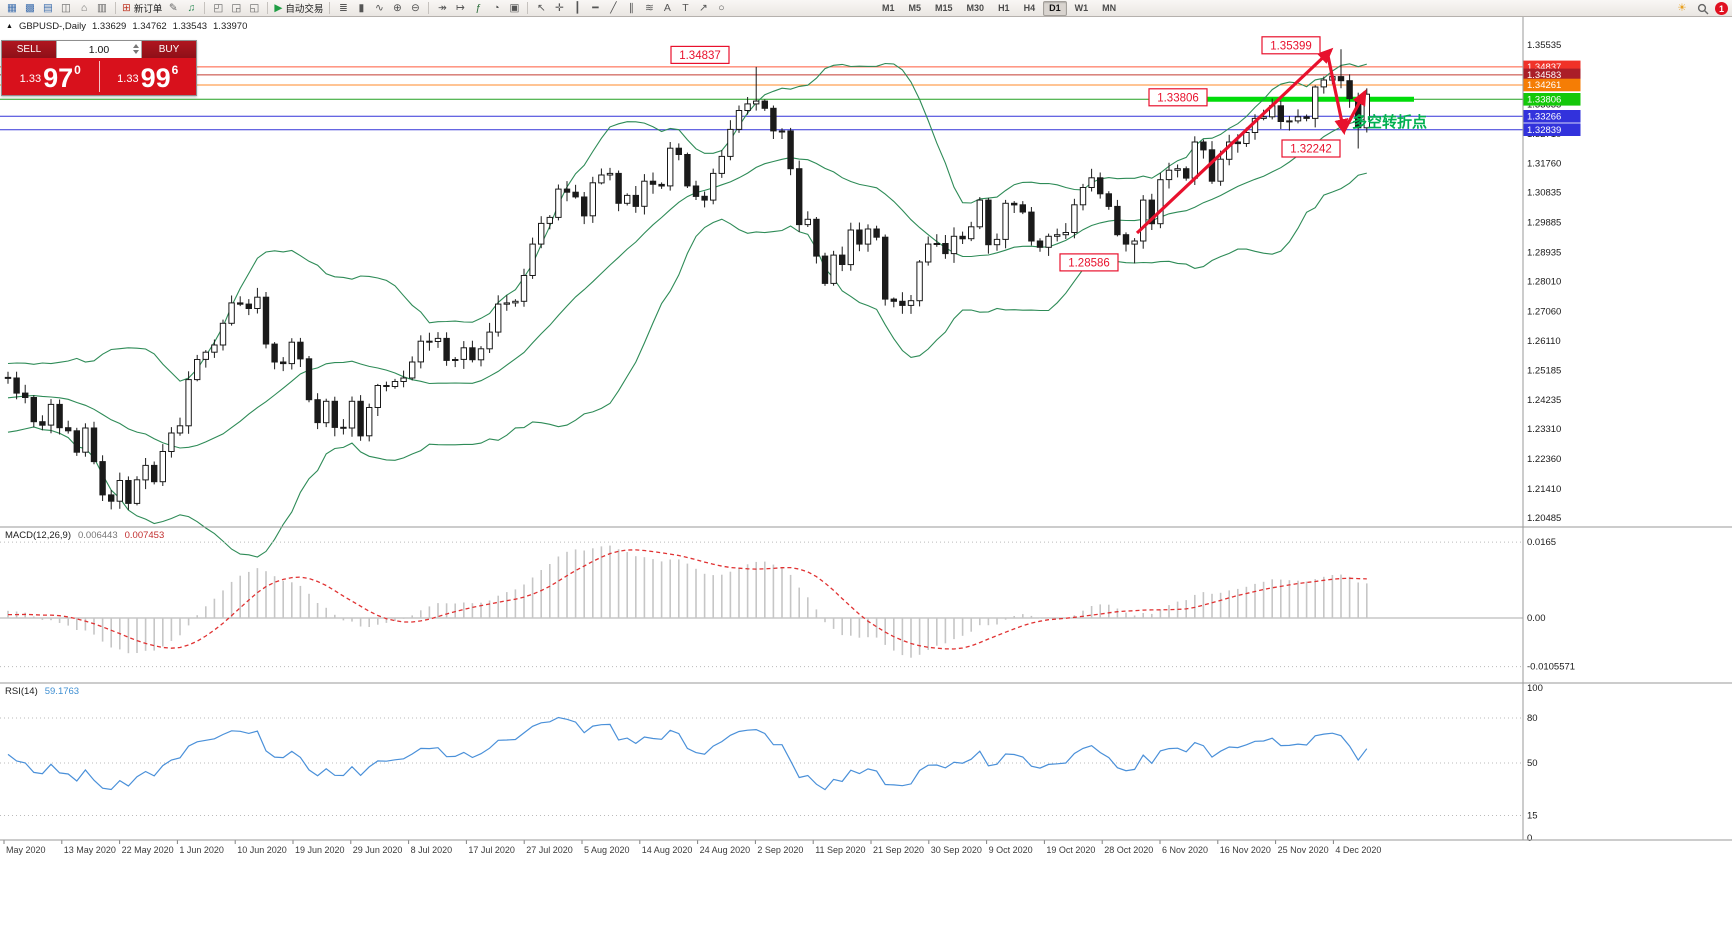 This screenshot has height=942, width=1732. I want to click on price-callout: 1.34837, so click(700, 55).